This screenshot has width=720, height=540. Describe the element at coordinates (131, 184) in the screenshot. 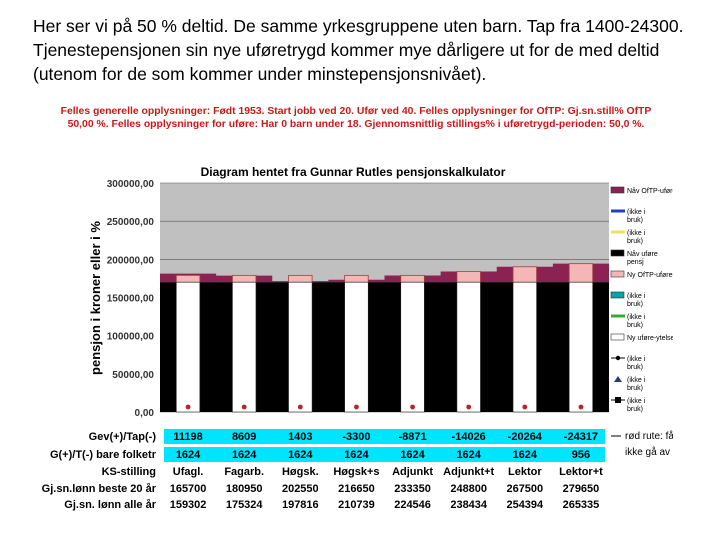

I see `y-tick-label: 300000,00` at that location.